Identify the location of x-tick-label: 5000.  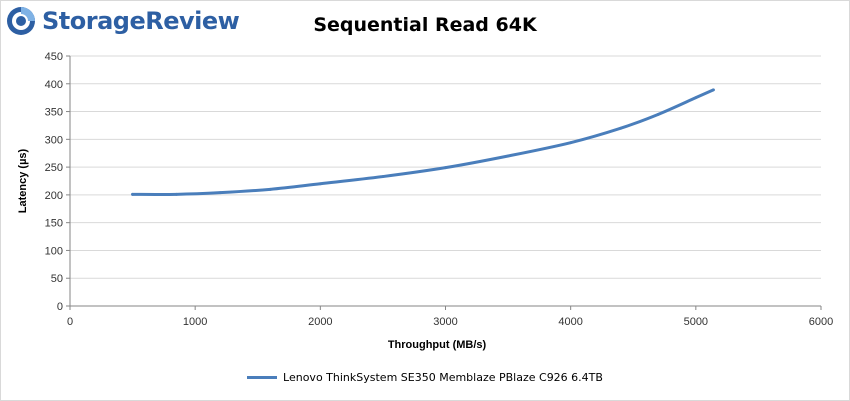
(696, 322).